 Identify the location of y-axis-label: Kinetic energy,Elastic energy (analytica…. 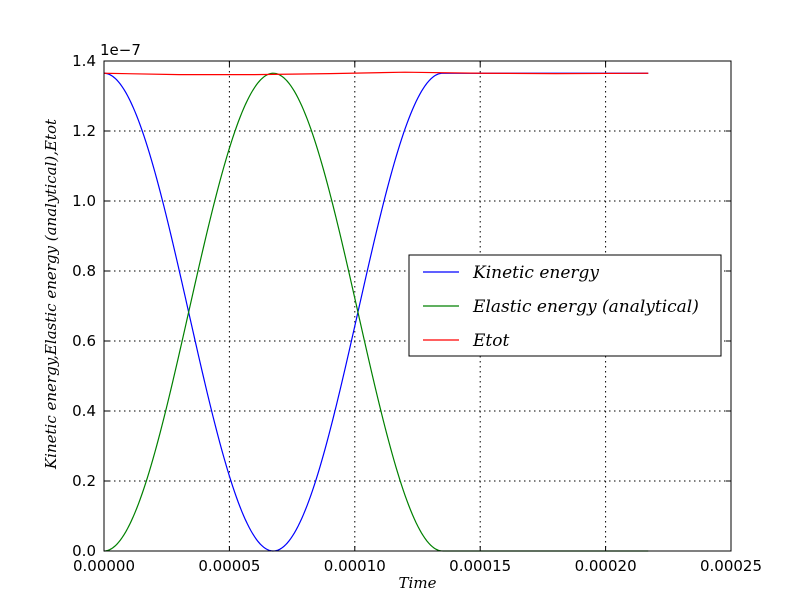
(51, 294).